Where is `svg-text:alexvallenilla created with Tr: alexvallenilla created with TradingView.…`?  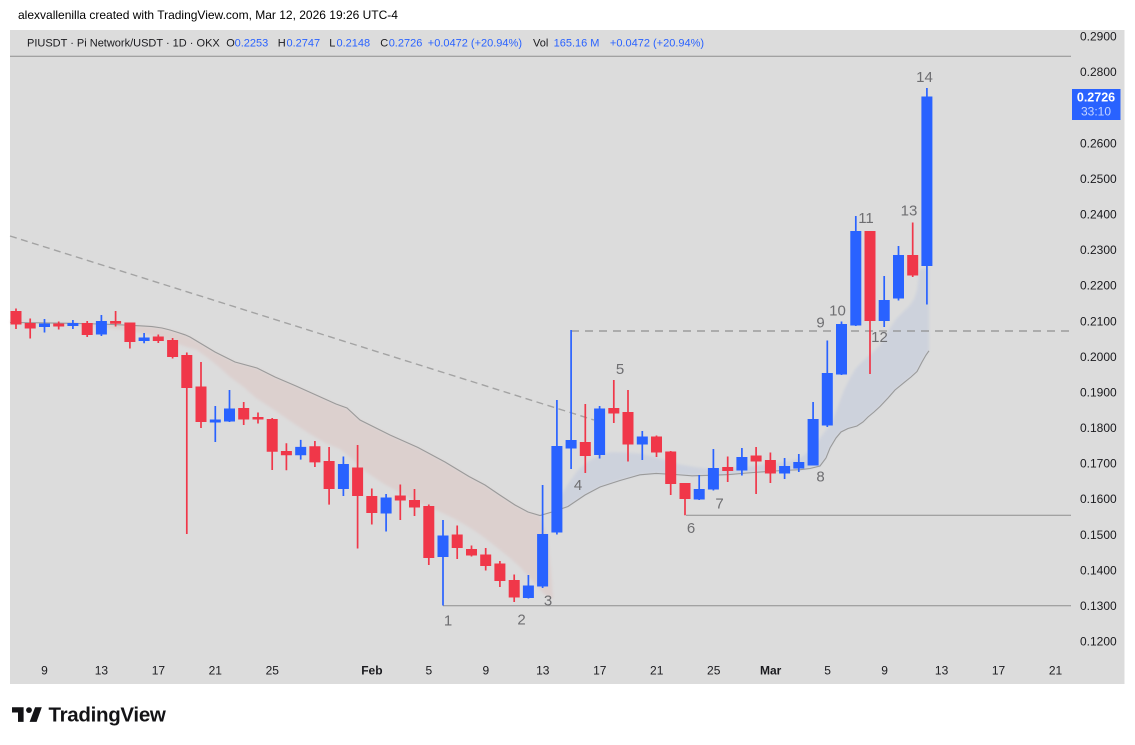
svg-text:alexvallenilla created with Tr: alexvallenilla created with TradingView.… is located at coordinates (208, 15).